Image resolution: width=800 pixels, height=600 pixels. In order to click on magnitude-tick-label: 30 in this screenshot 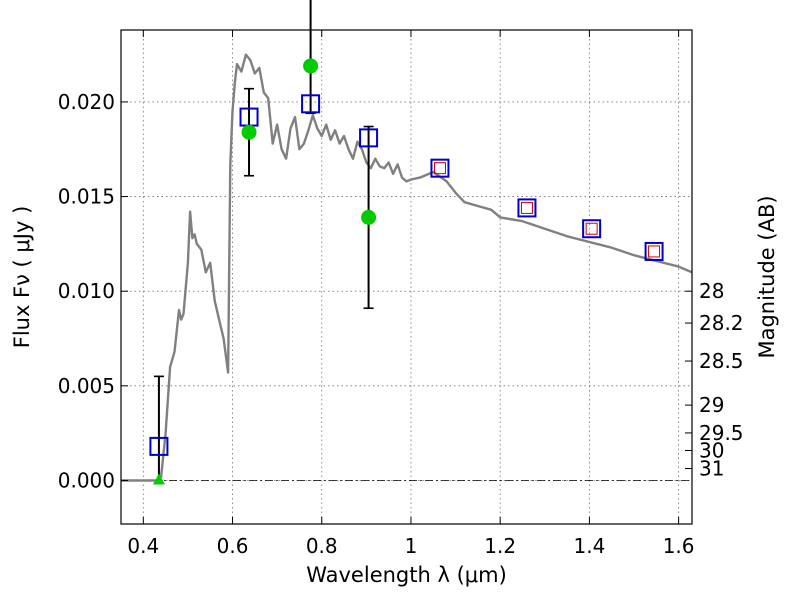, I will do `click(711, 450)`.